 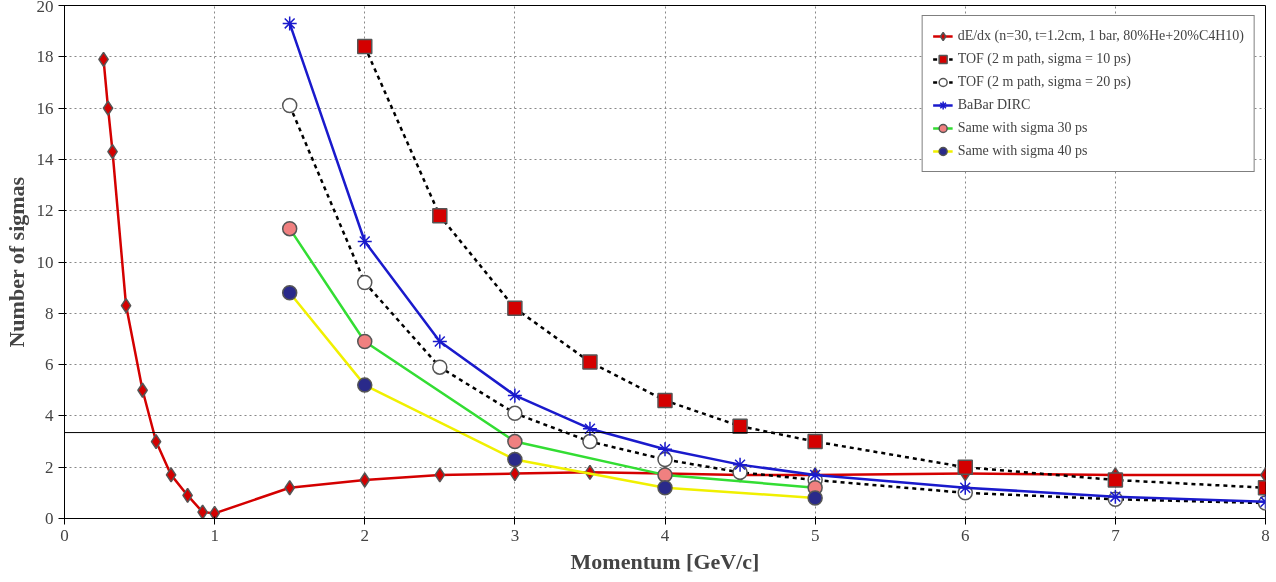 What do you see at coordinates (49, 365) in the screenshot?
I see `y-tick-label: 6` at bounding box center [49, 365].